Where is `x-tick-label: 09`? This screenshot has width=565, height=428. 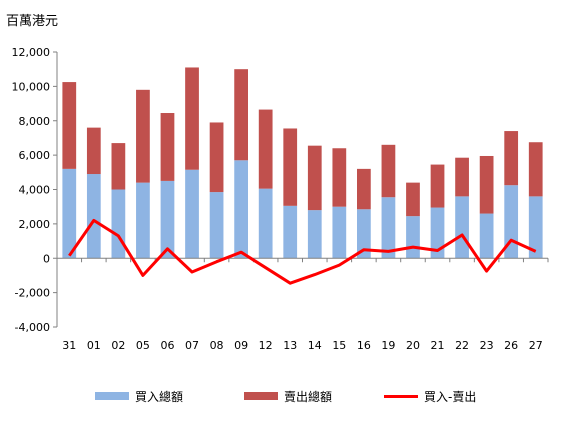 x-tick-label: 09 is located at coordinates (241, 345).